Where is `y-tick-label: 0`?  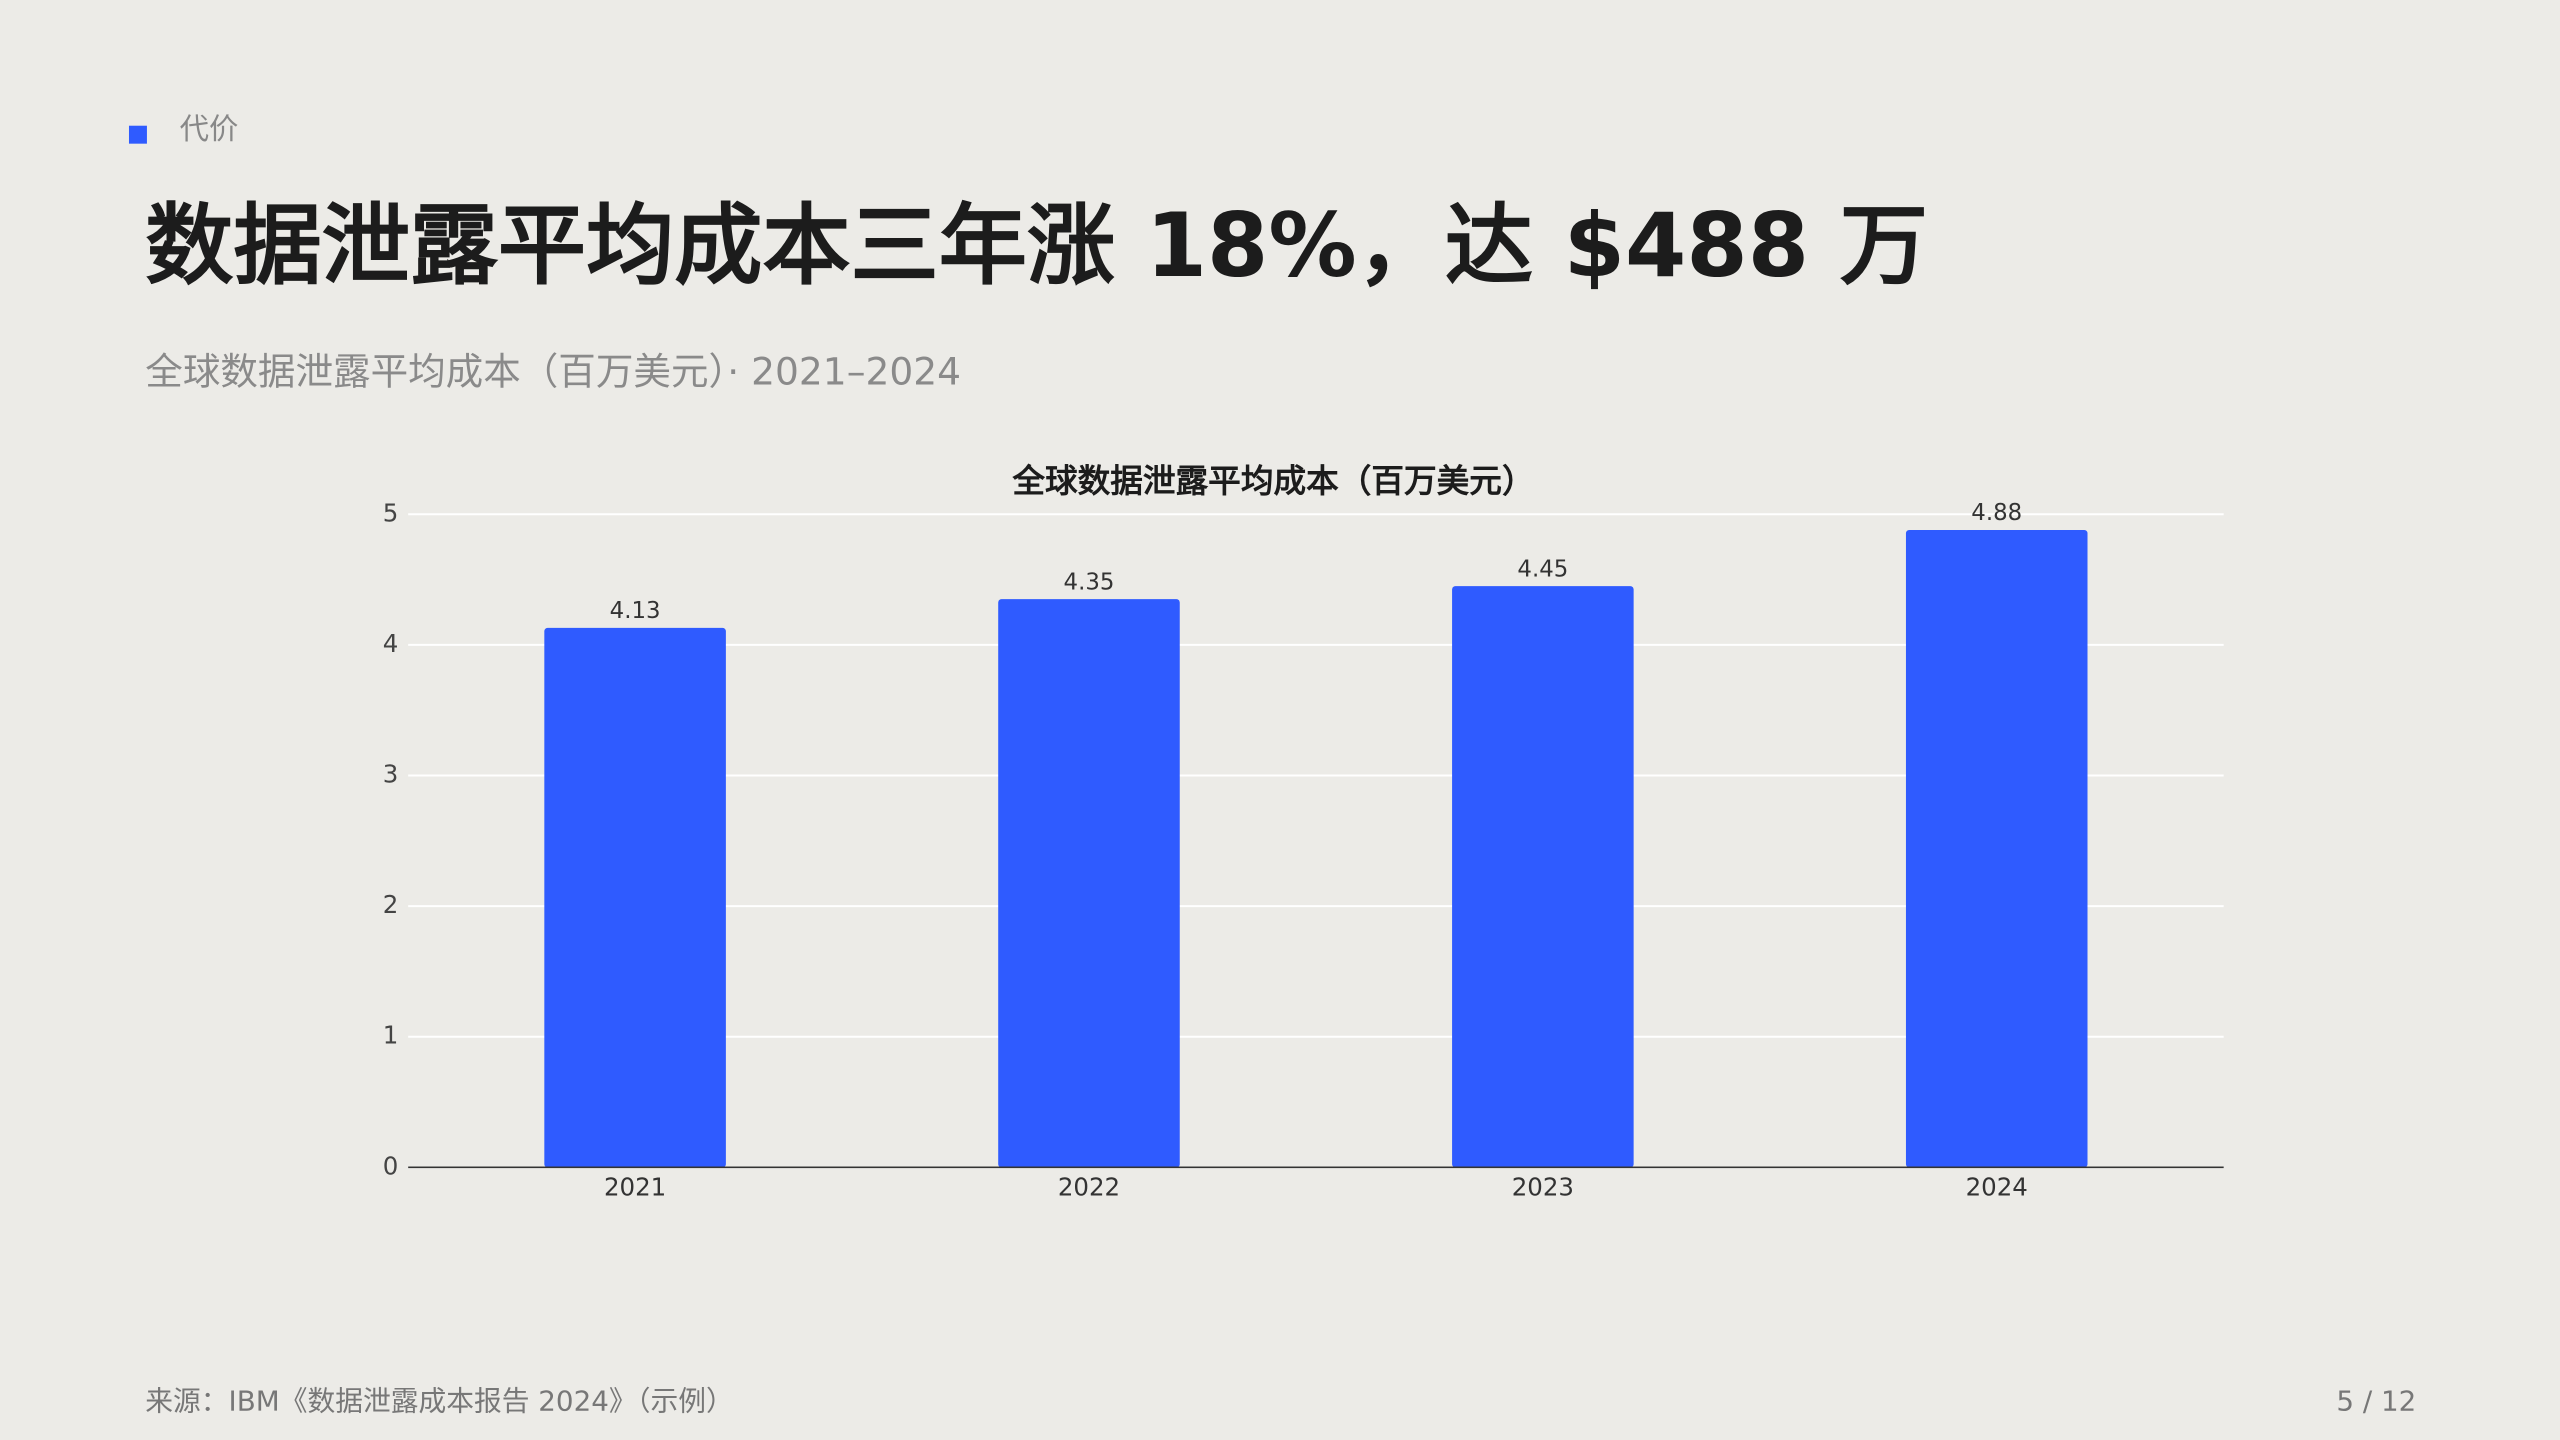 y-tick-label: 0 is located at coordinates (391, 1165).